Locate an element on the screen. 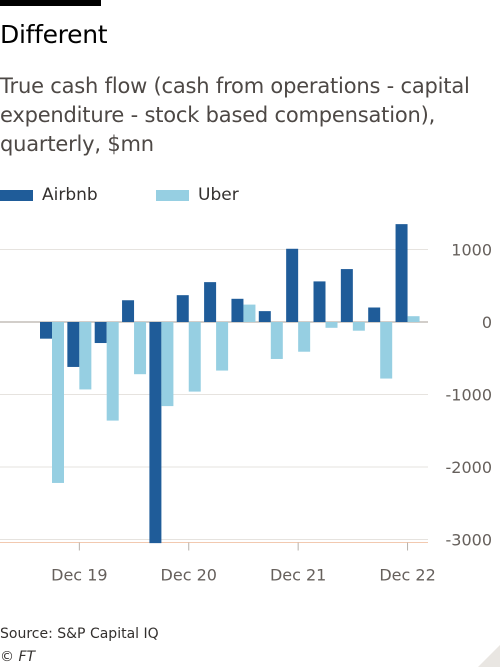 The width and height of the screenshot is (500, 667). y-tick-label: -2000 is located at coordinates (469, 467).